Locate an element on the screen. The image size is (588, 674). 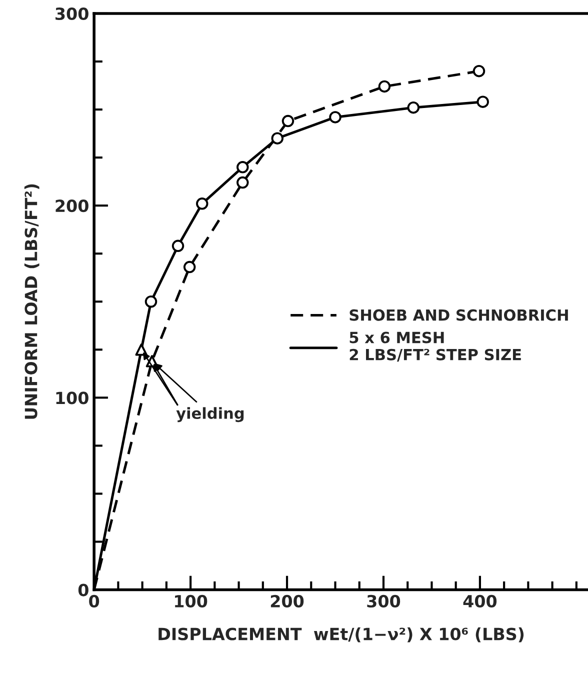
annotation: yielding is located at coordinates (210, 414).